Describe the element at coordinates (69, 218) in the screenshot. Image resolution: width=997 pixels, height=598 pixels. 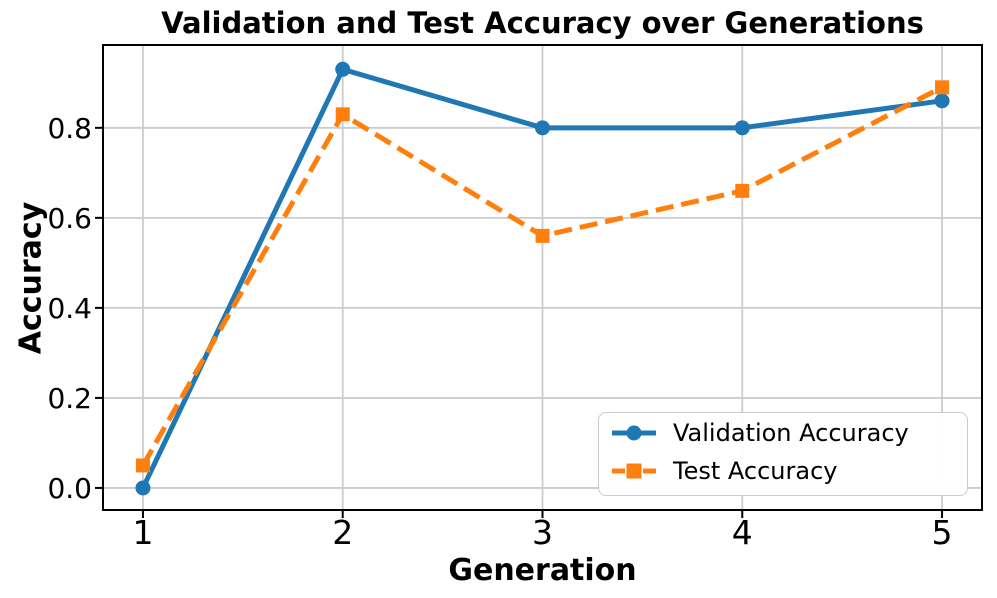
I see `y-tick-label: 0.6` at that location.